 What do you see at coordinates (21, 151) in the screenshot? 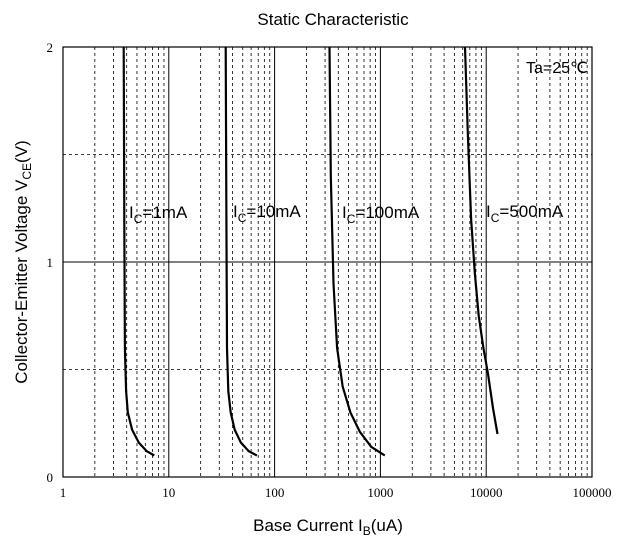
I see `y-axis-label-unit: (V)` at bounding box center [21, 151].